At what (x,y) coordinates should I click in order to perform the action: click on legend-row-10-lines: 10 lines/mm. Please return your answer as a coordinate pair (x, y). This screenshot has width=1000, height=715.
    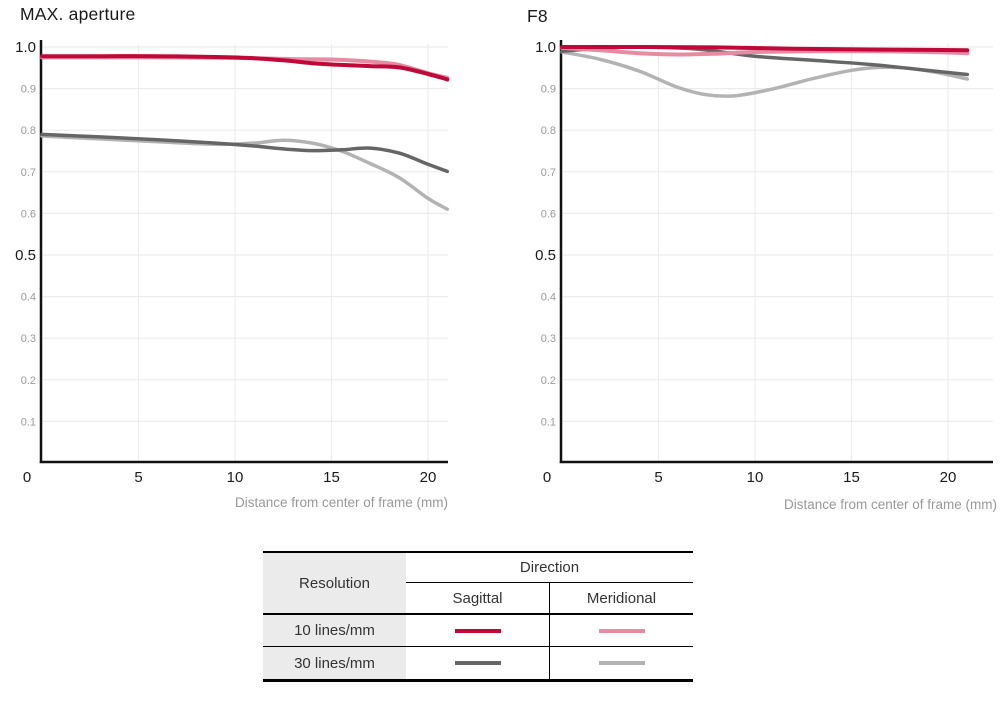
    Looking at the image, I should click on (478, 630).